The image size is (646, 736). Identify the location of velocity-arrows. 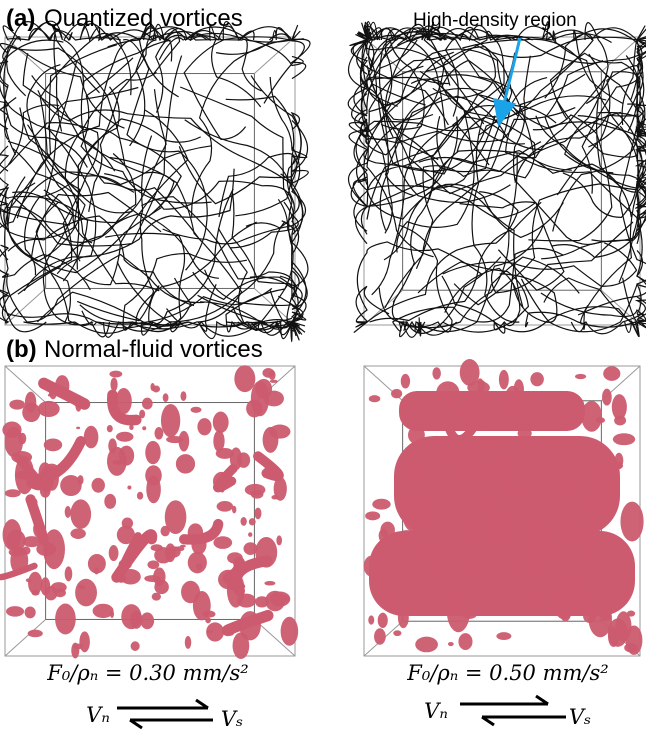
(165, 714).